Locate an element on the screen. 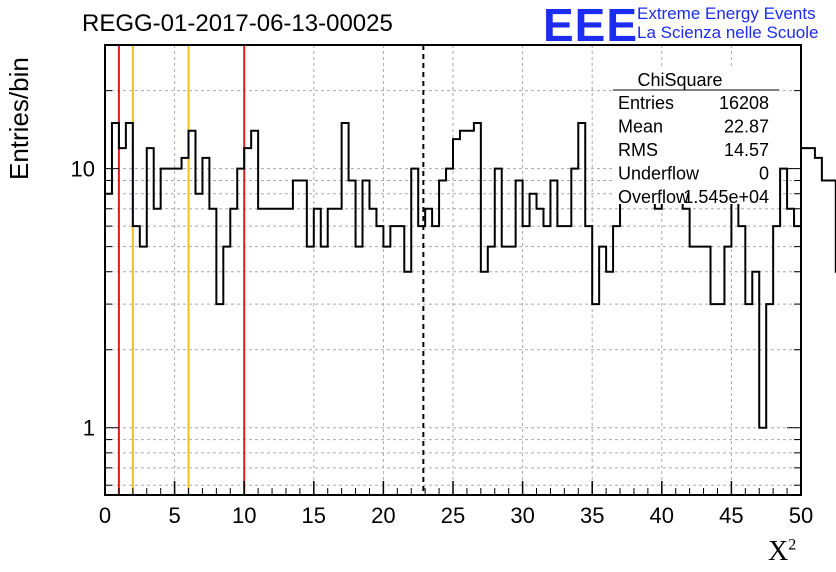 This screenshot has height=572, width=836. y-tick-label: 10 is located at coordinates (83, 169).